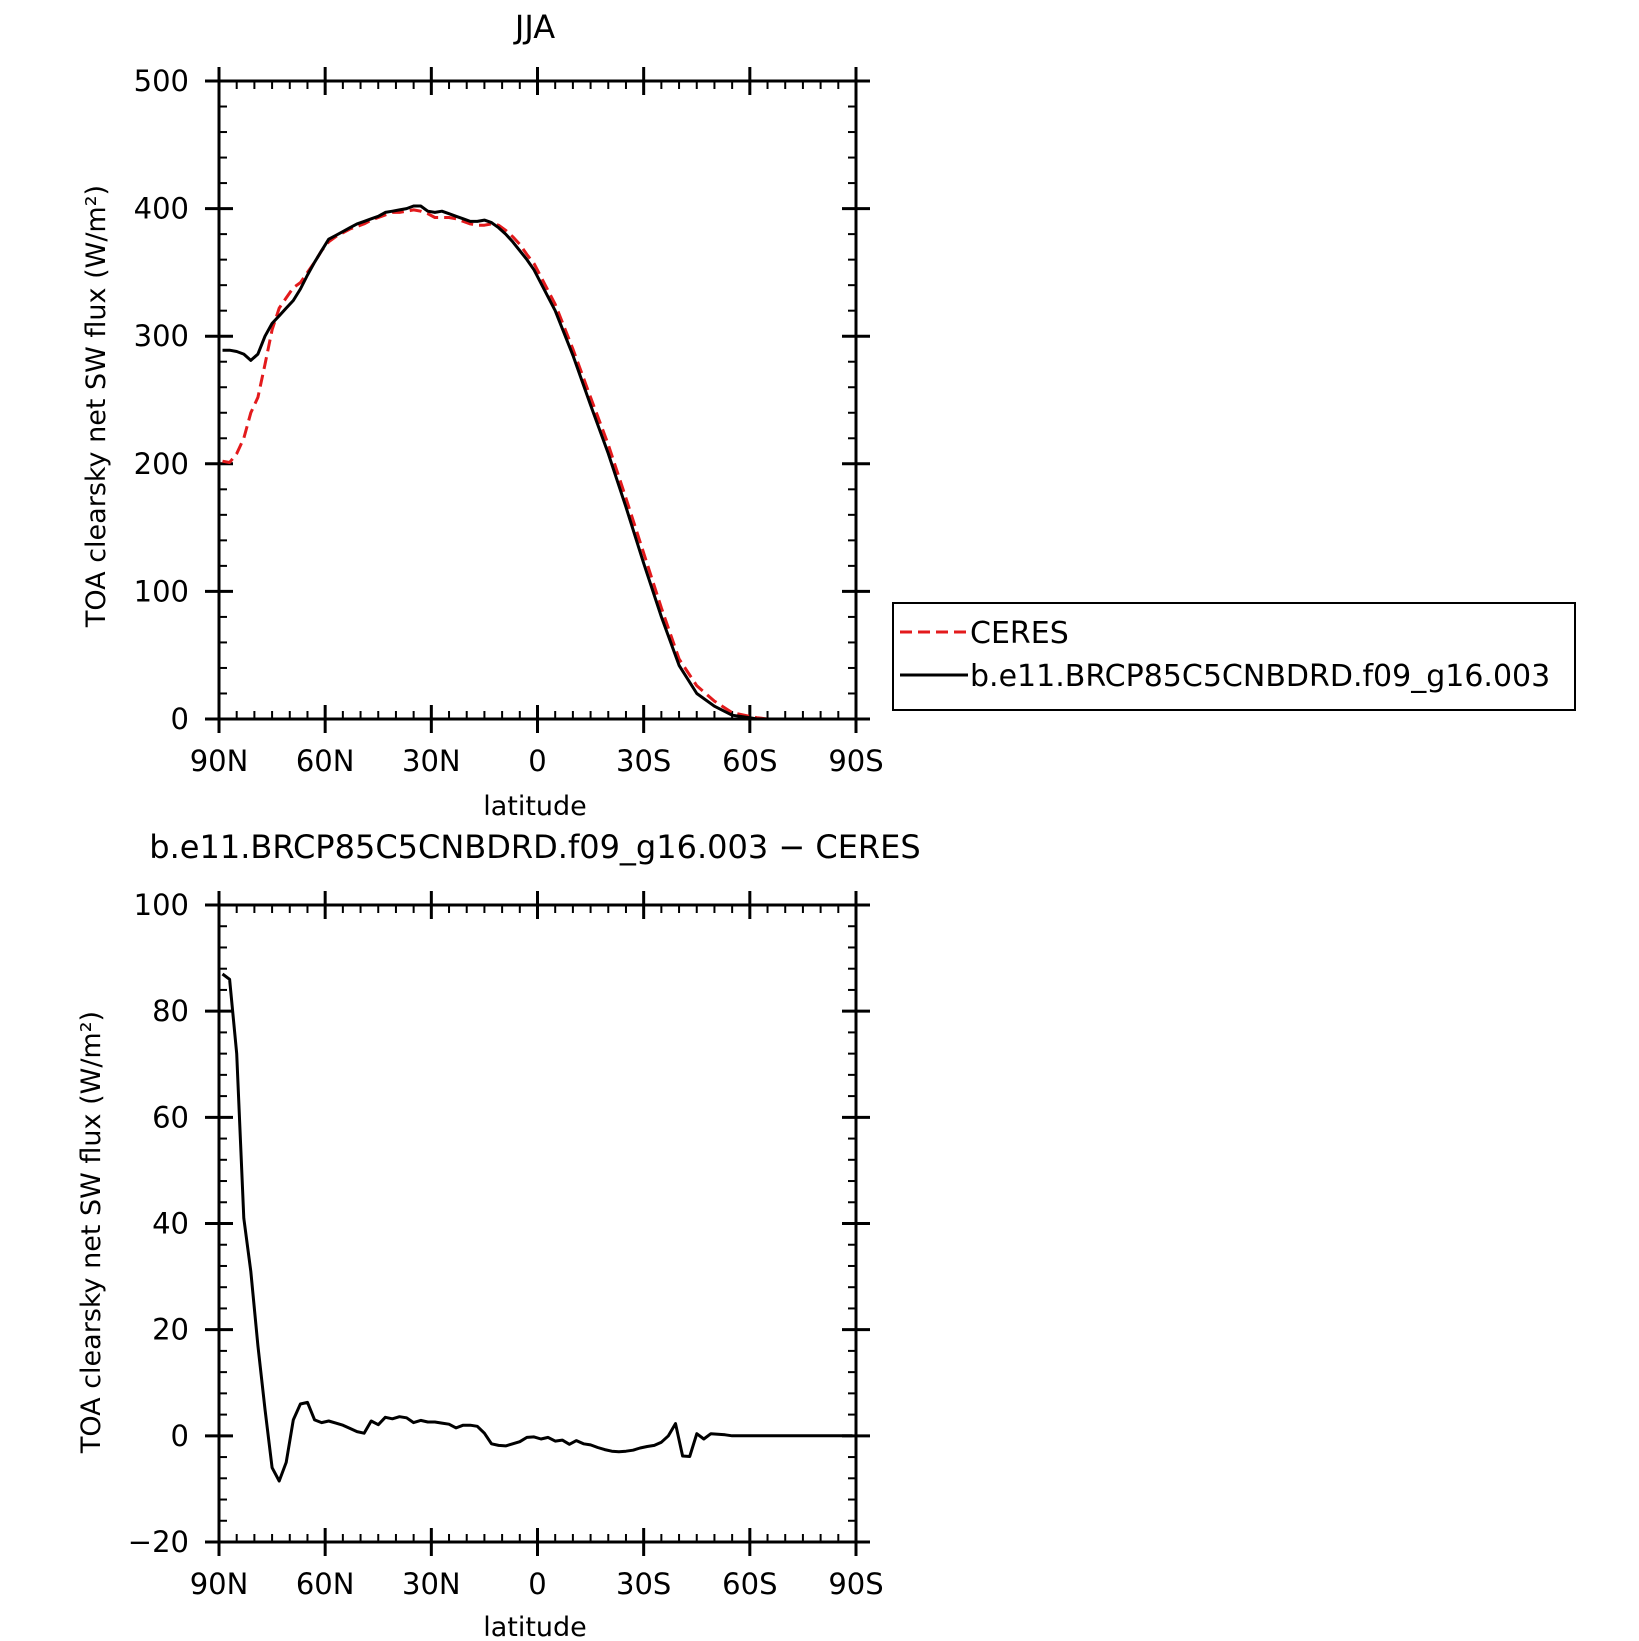  I want to click on bottom-x-tick-label: 90S, so click(855, 1584).